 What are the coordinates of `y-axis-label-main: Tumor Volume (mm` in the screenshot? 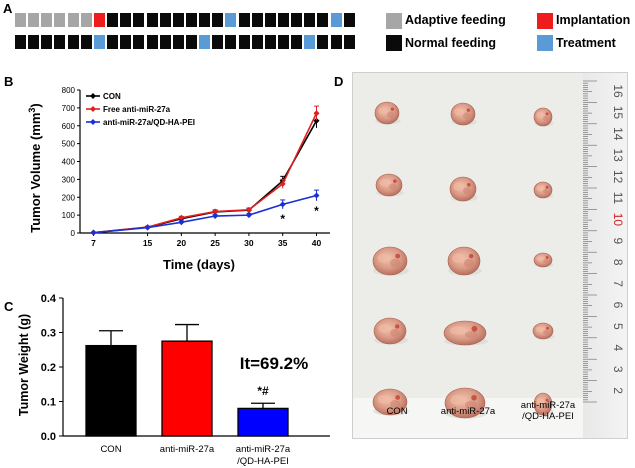 It's located at (35, 173).